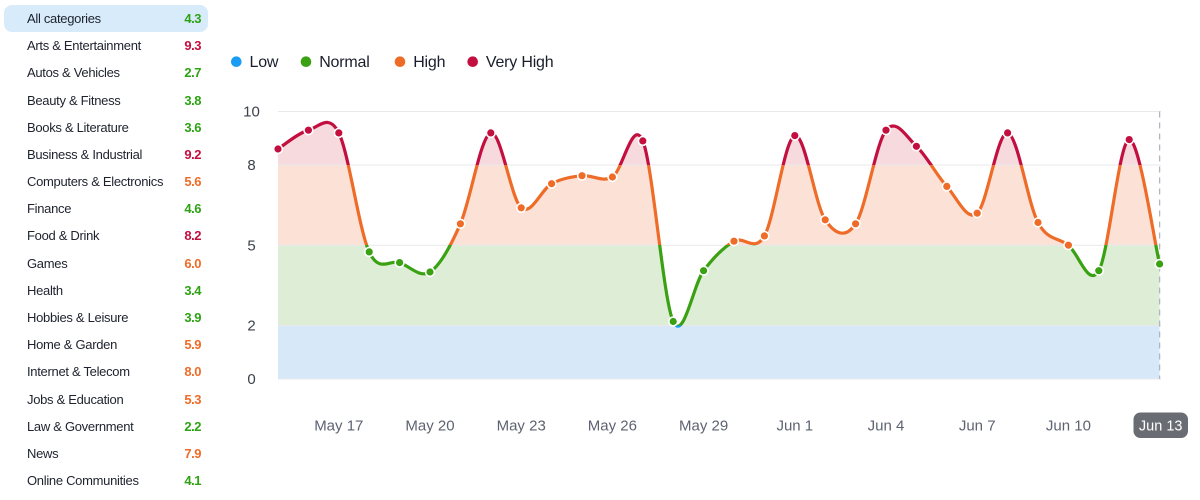 The width and height of the screenshot is (1200, 500). I want to click on svg-text: May 23, so click(521, 426).